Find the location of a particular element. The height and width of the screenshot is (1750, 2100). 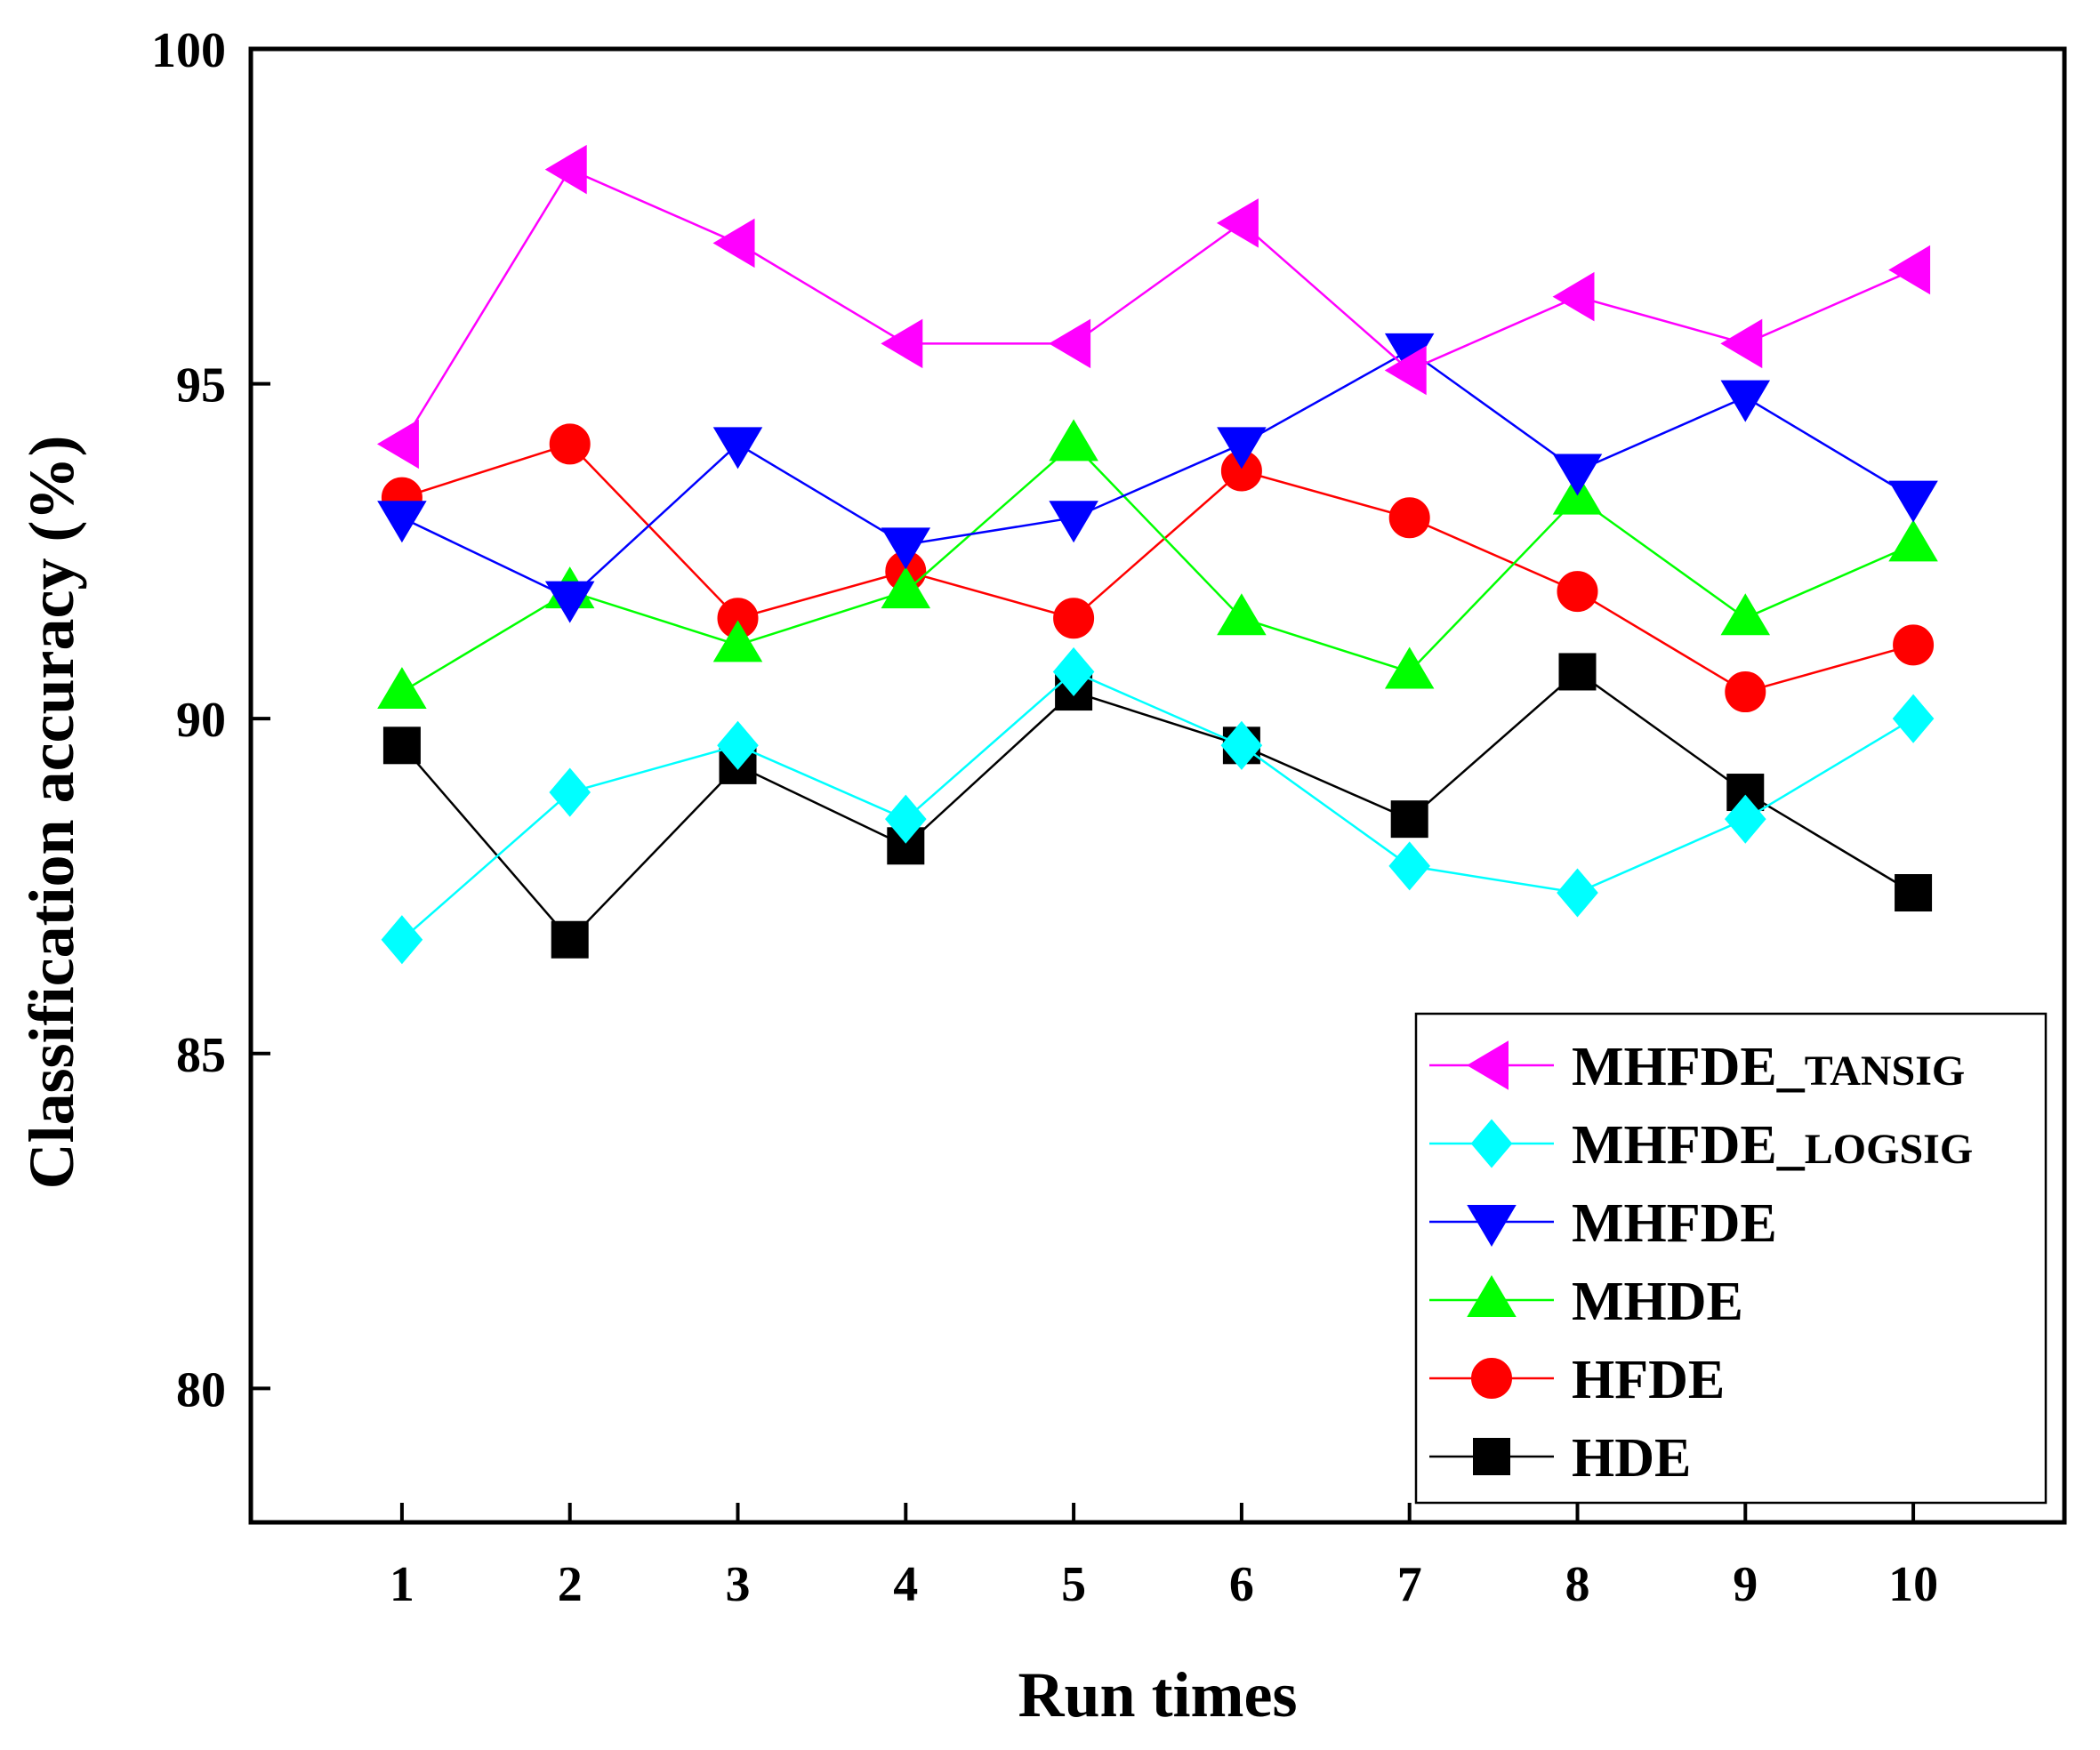

series-mhfde-tansig is located at coordinates (1153, 307).